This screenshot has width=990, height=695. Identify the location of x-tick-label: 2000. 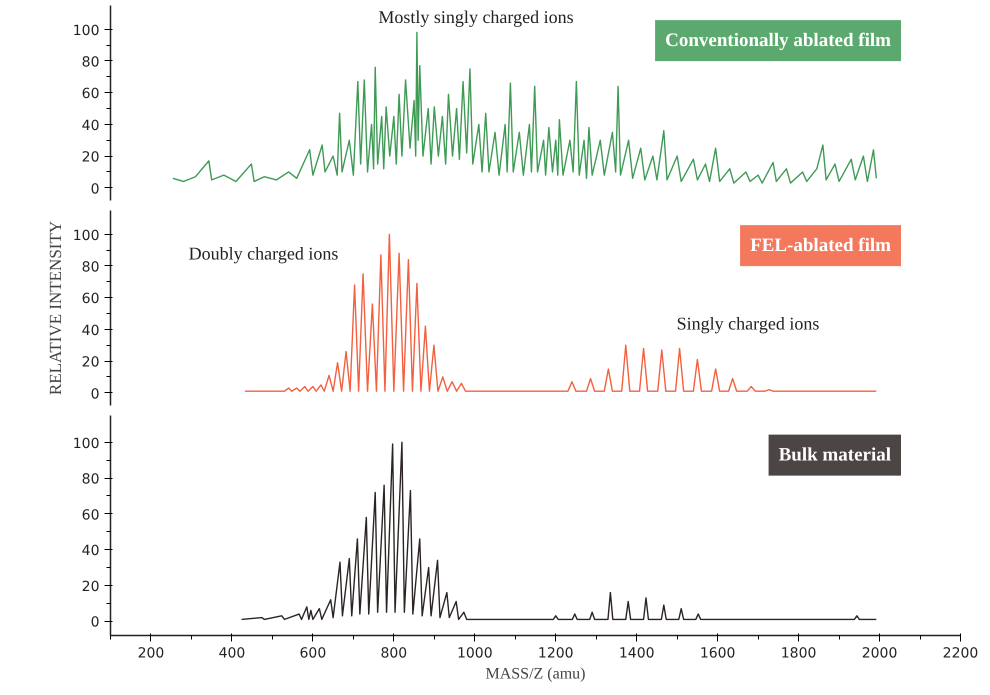
(880, 654).